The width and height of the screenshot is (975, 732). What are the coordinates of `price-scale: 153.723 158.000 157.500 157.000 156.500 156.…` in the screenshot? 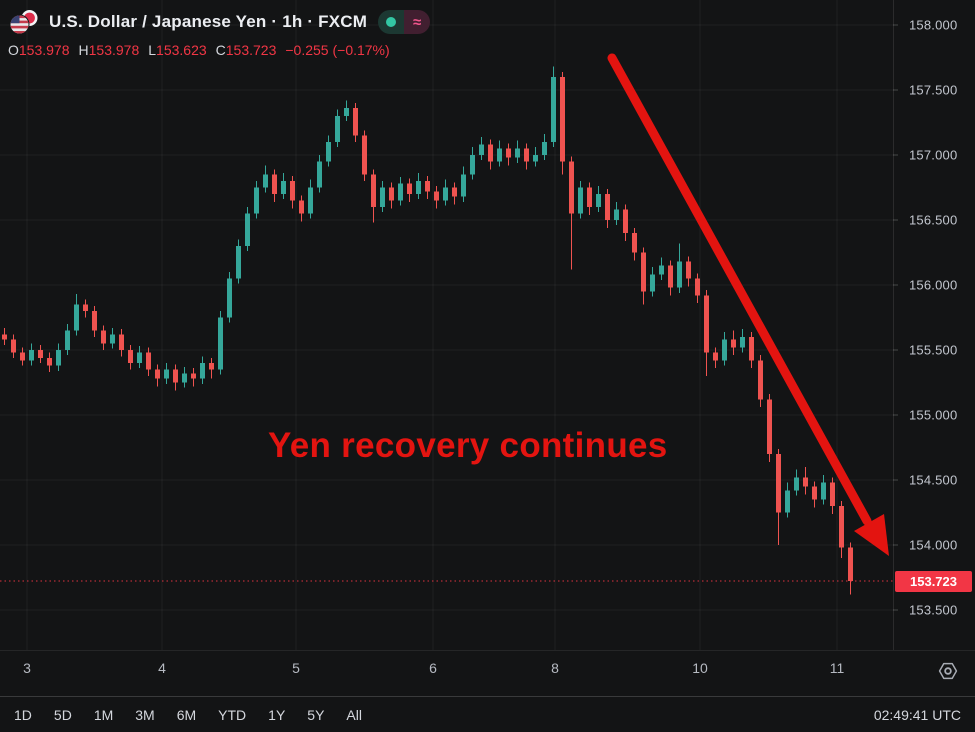 It's located at (934, 325).